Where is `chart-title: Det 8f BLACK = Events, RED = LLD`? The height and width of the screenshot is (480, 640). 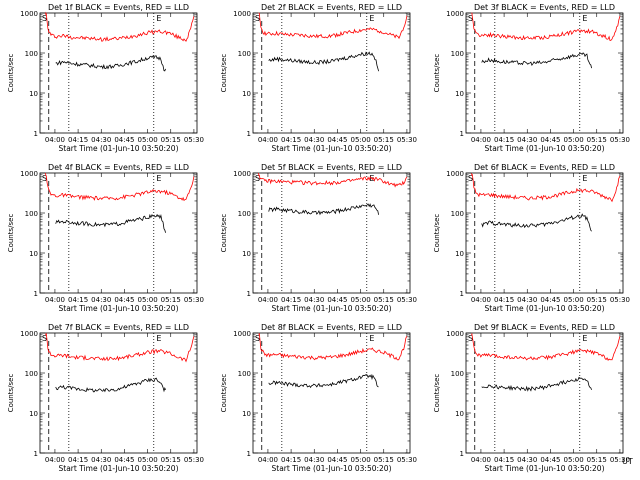 chart-title: Det 8f BLACK = Events, RED = LLD is located at coordinates (331, 327).